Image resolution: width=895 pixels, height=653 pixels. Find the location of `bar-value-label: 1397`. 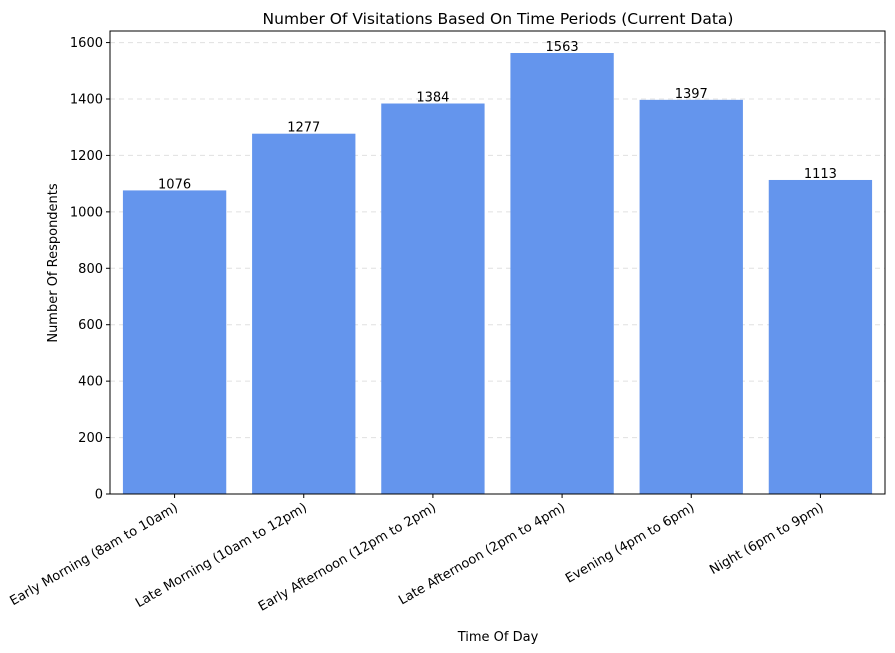

bar-value-label: 1397 is located at coordinates (691, 94).